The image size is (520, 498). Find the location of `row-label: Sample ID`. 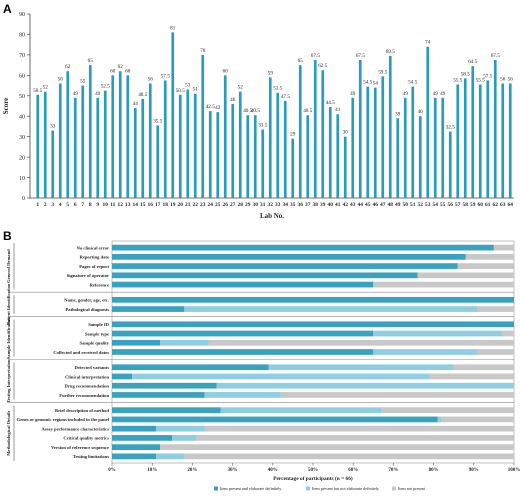

row-label: Sample ID is located at coordinates (98, 324).